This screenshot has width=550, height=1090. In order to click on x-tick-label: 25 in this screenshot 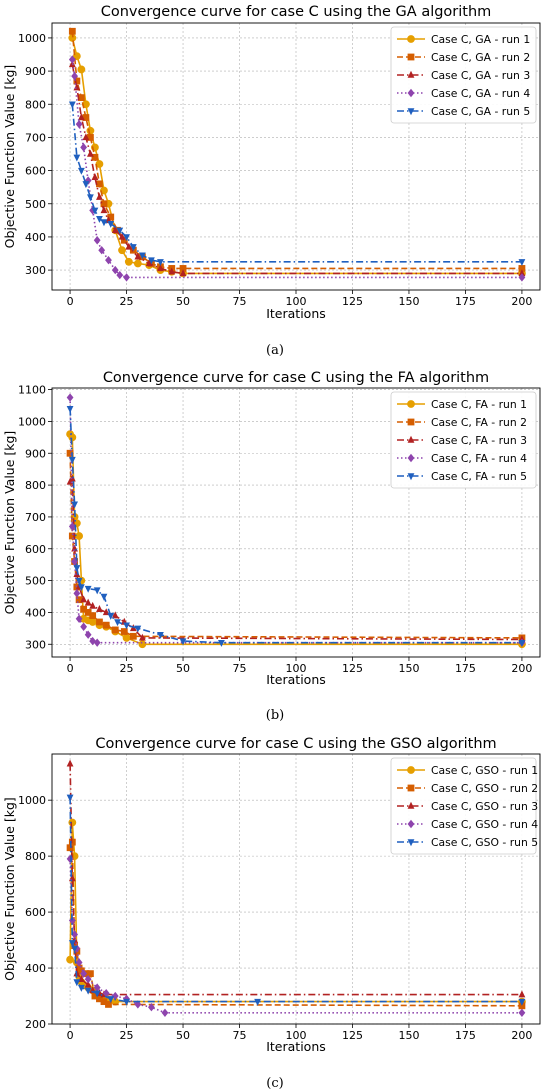, I will do `click(127, 1035)`.